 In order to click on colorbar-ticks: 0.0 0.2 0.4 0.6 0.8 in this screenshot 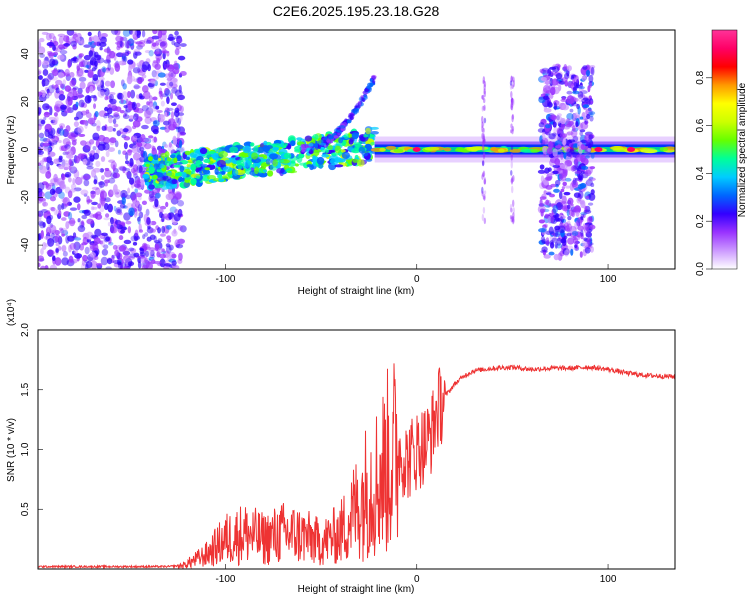, I will do `click(703, 173)`.